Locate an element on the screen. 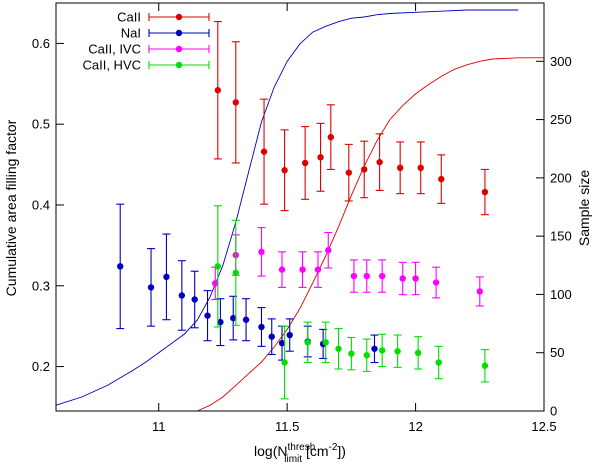 This screenshot has width=600, height=464. x-tick-label: 12.5 is located at coordinates (543, 426).